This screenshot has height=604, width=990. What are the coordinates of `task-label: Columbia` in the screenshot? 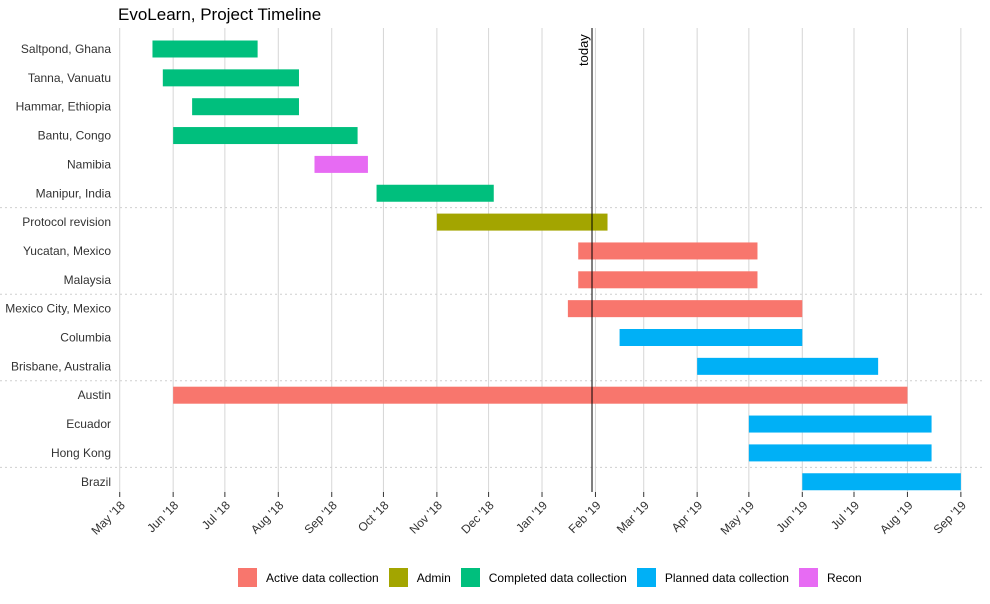 It's located at (85, 338).